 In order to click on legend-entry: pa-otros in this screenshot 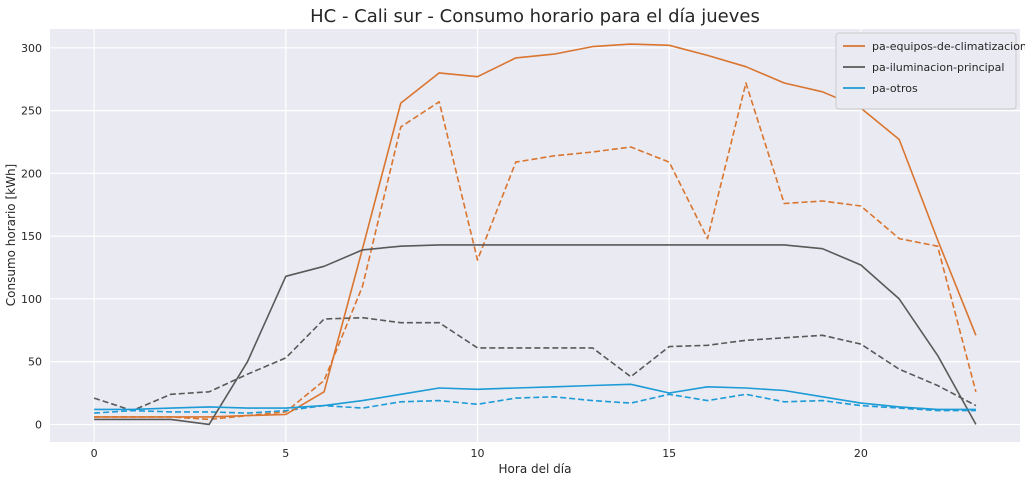, I will do `click(895, 88)`.